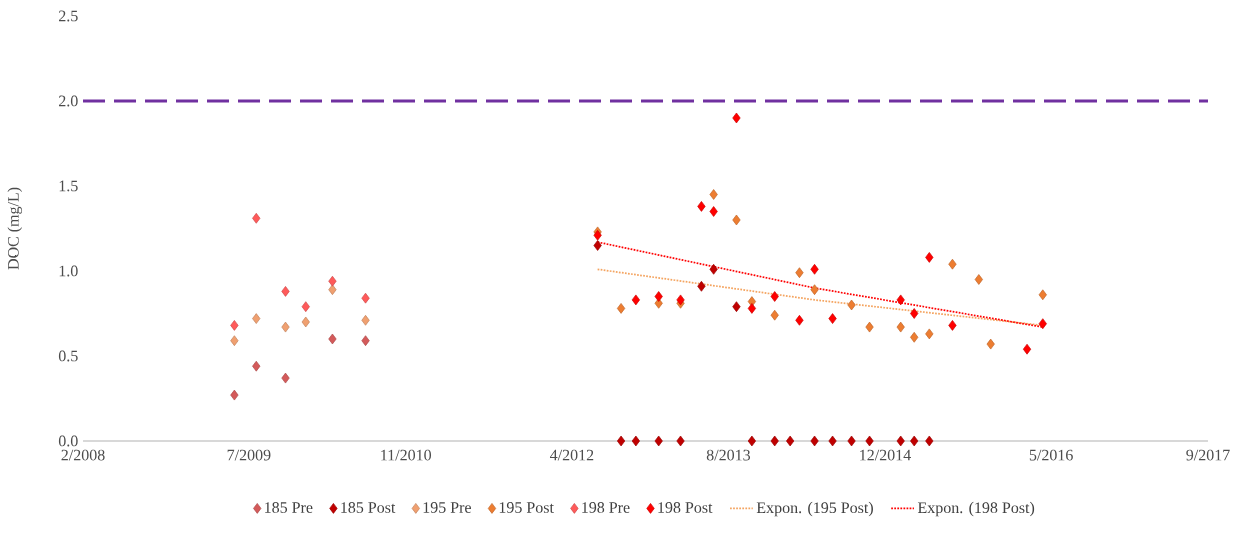 Image resolution: width=1246 pixels, height=535 pixels. Describe the element at coordinates (885, 455) in the screenshot. I see `x-tick-label: 12/2014` at that location.